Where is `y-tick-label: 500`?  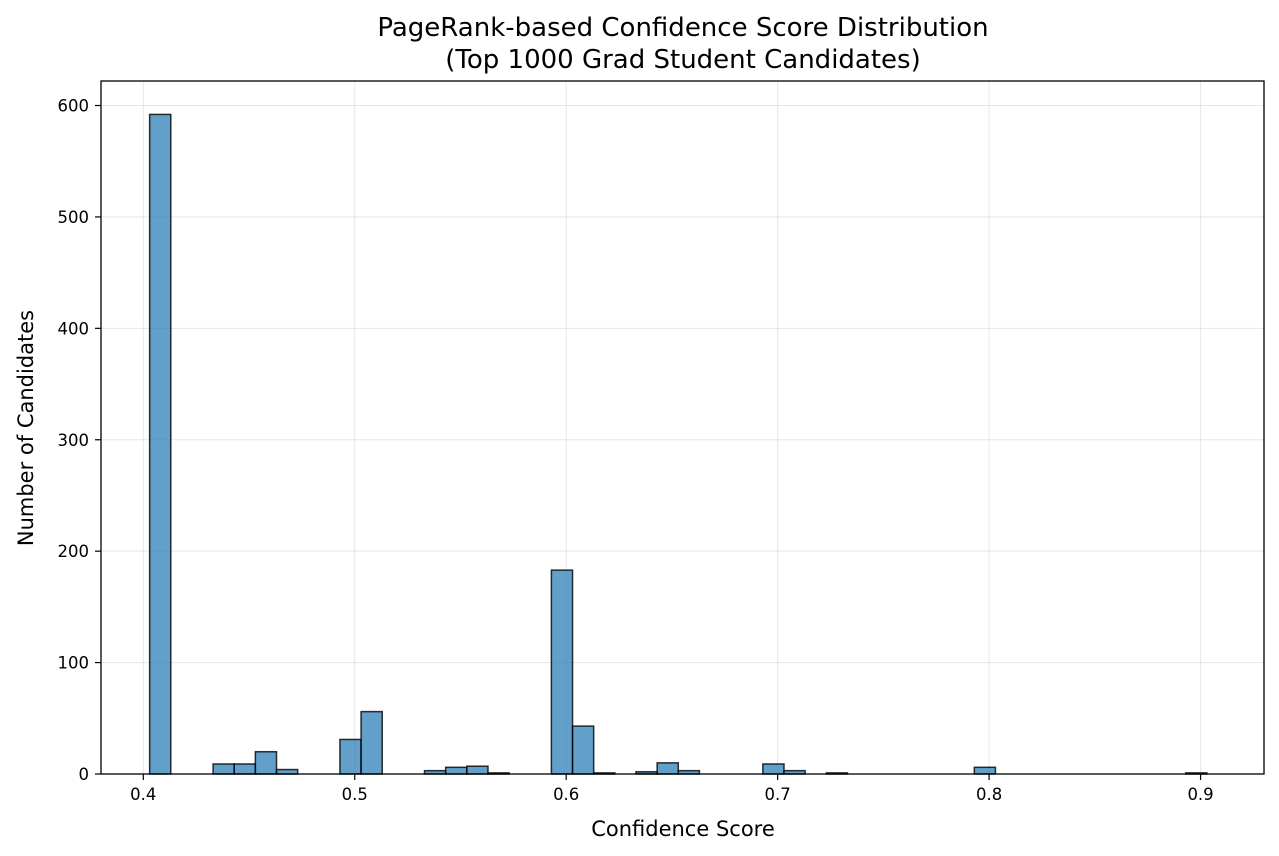
y-tick-label: 500 is located at coordinates (74, 217).